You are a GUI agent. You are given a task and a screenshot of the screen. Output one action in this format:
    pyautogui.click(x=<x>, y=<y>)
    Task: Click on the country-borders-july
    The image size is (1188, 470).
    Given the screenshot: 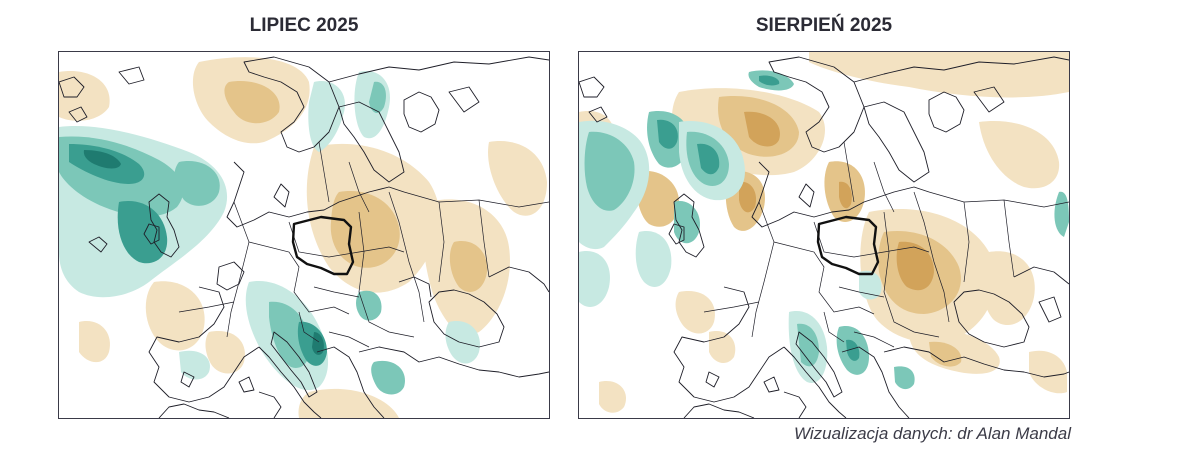 What is the action you would take?
    pyautogui.click(x=363, y=244)
    